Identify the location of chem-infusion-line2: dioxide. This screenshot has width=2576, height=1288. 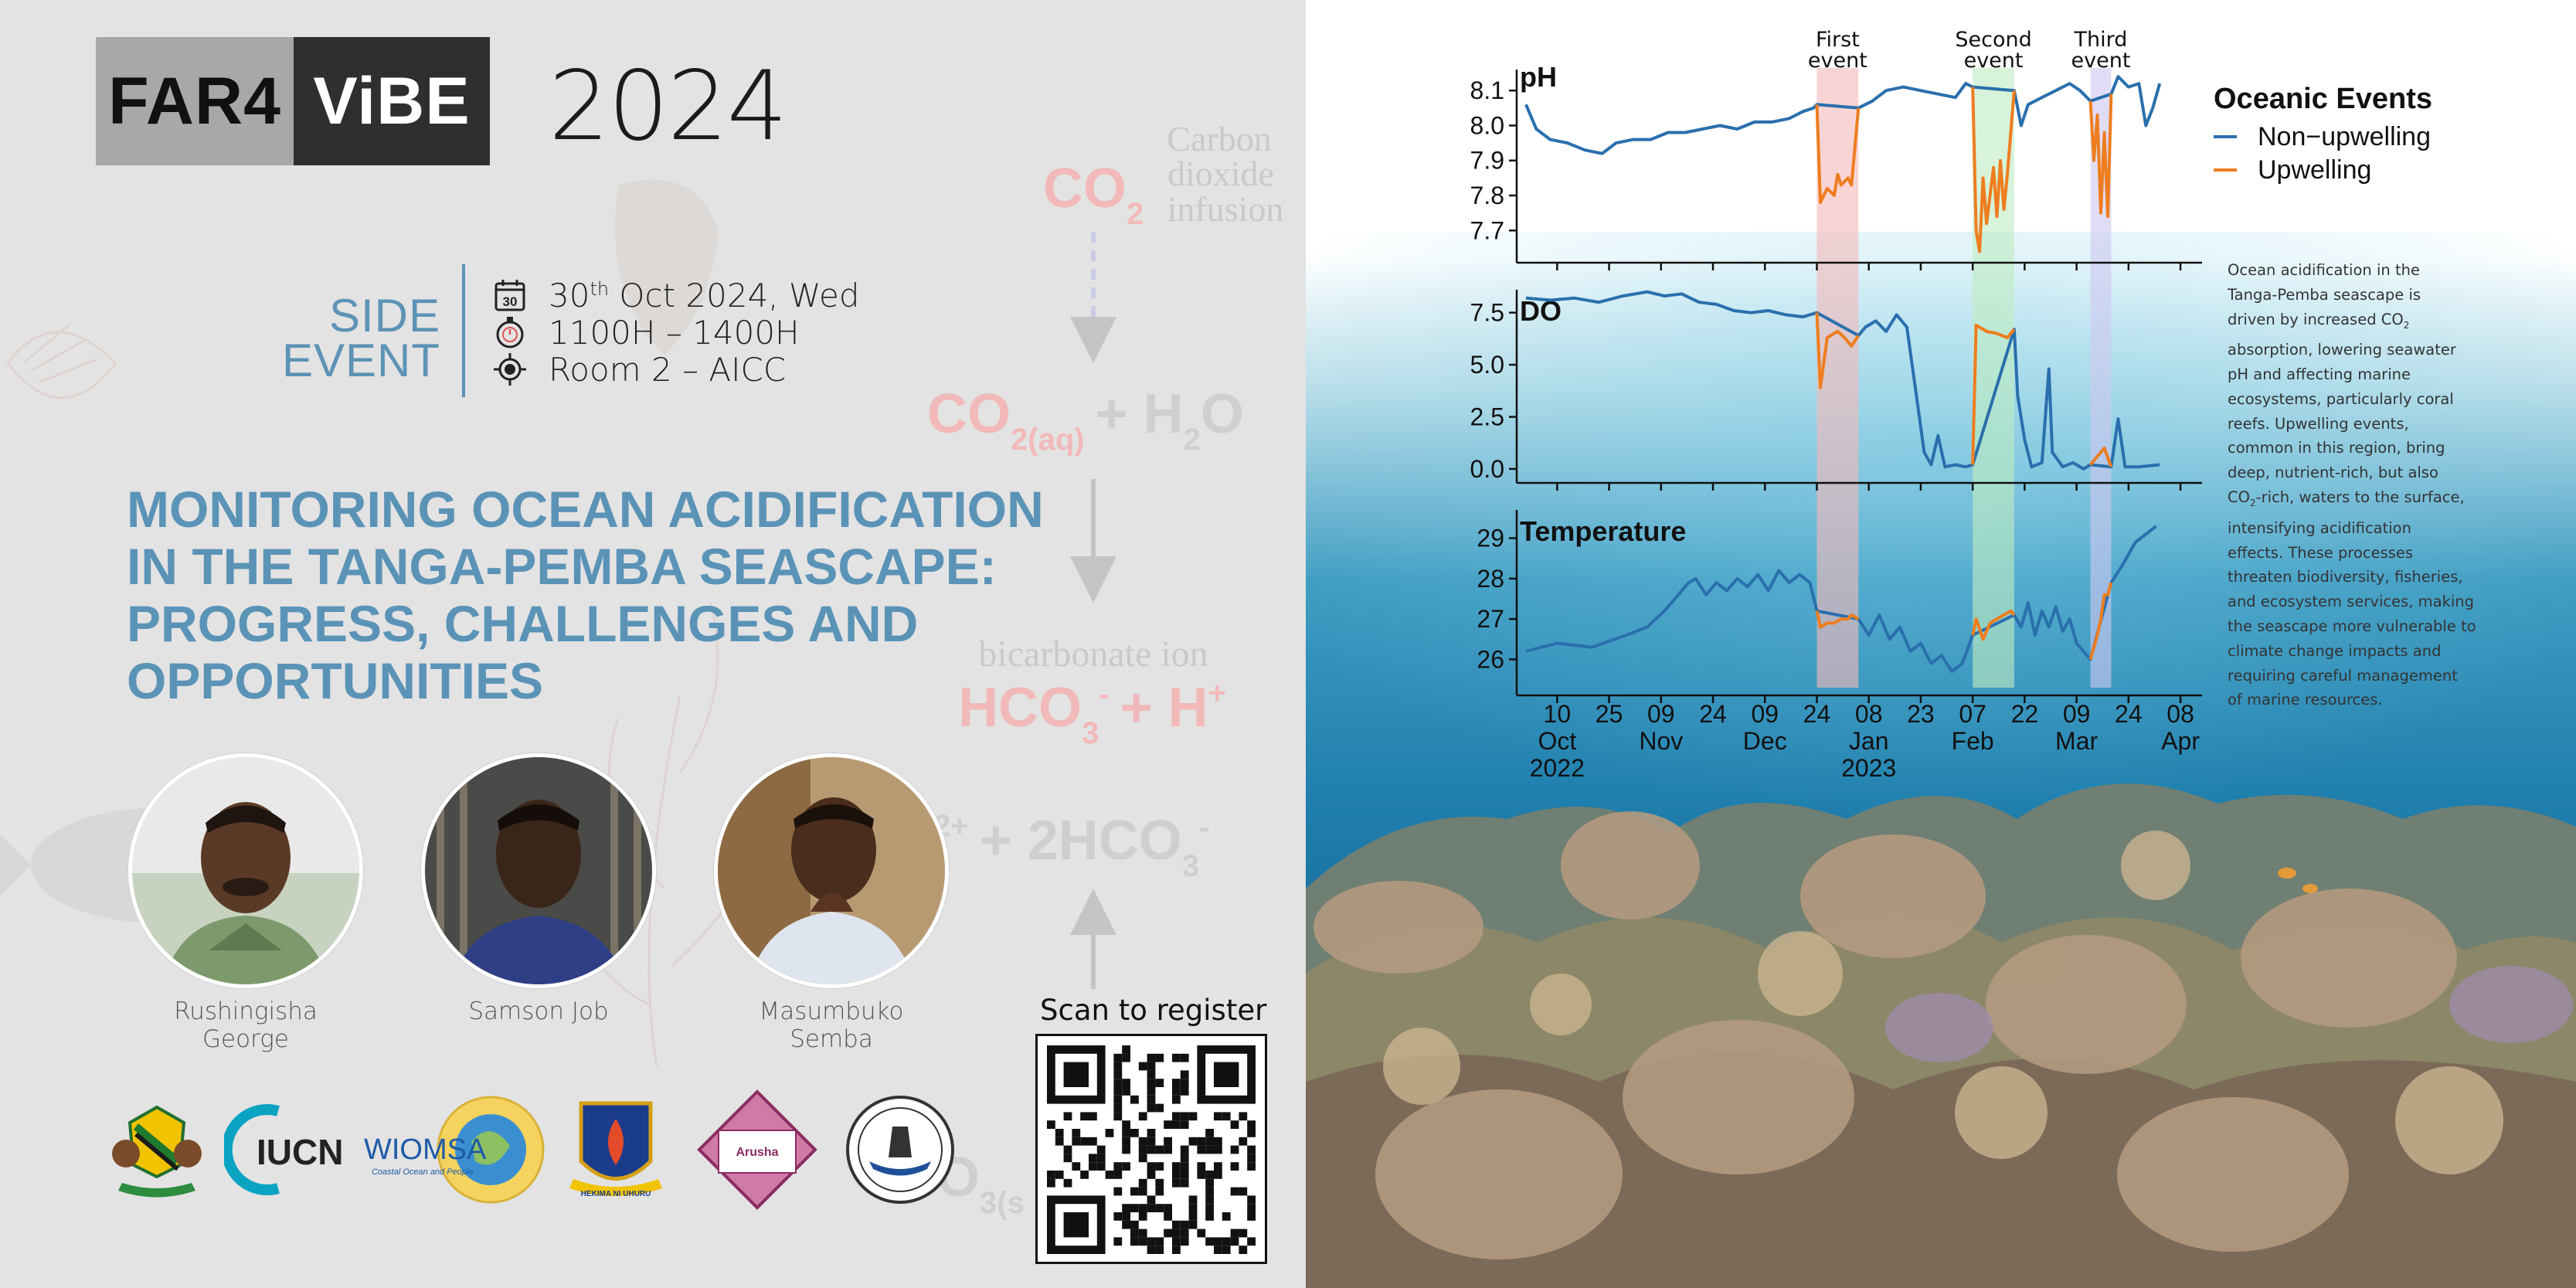
(1220, 173).